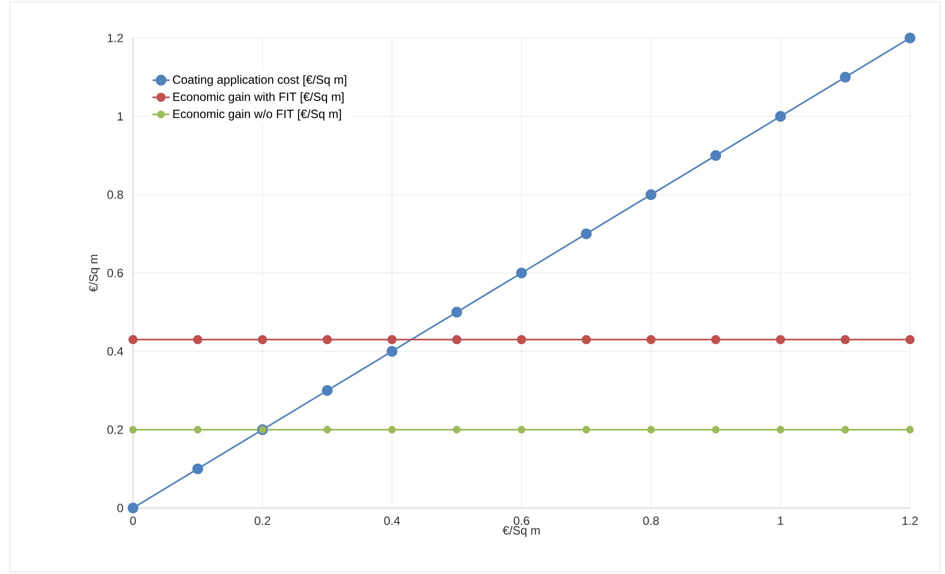 This screenshot has height=574, width=945. Describe the element at coordinates (115, 273) in the screenshot. I see `y-tick-label: 0.6` at that location.